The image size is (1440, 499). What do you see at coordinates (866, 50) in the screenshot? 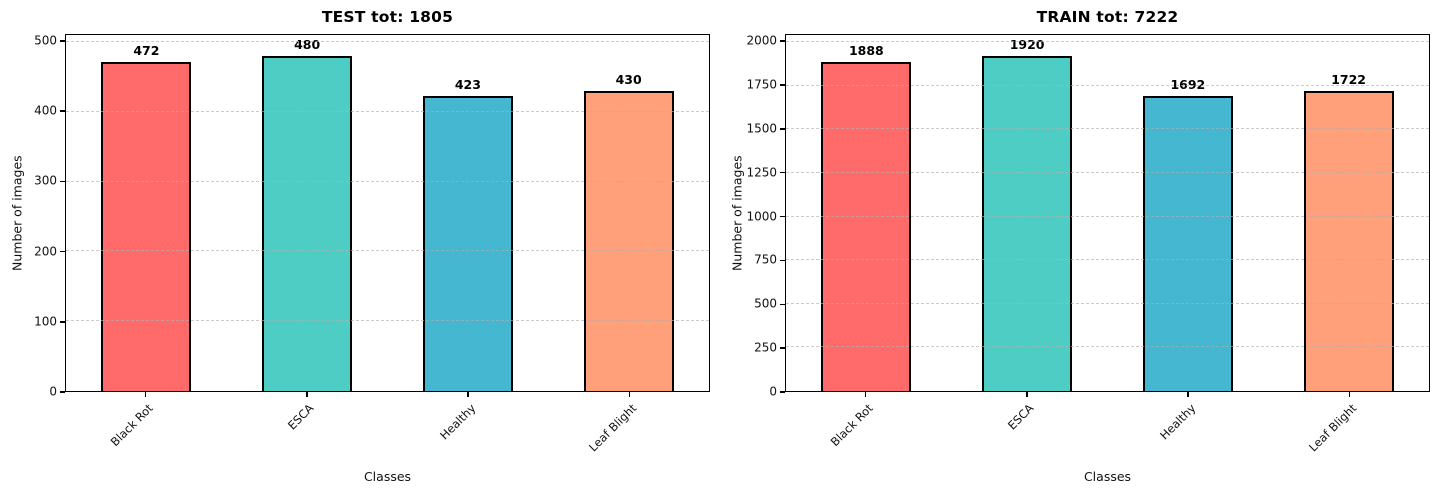
I see `bar-value-label: 1888` at bounding box center [866, 50].